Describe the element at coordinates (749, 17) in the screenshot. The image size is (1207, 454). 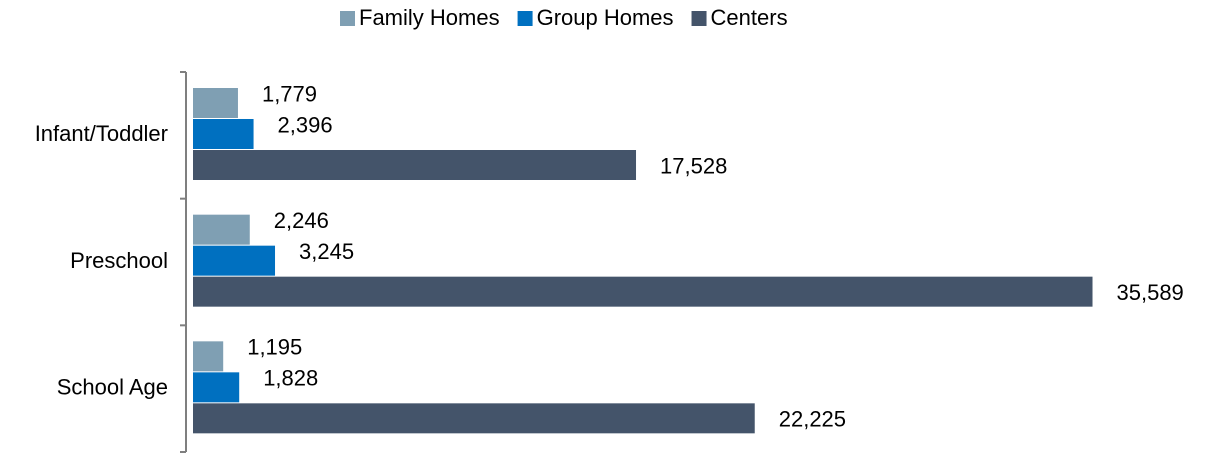
I see `legend-label: Centers` at that location.